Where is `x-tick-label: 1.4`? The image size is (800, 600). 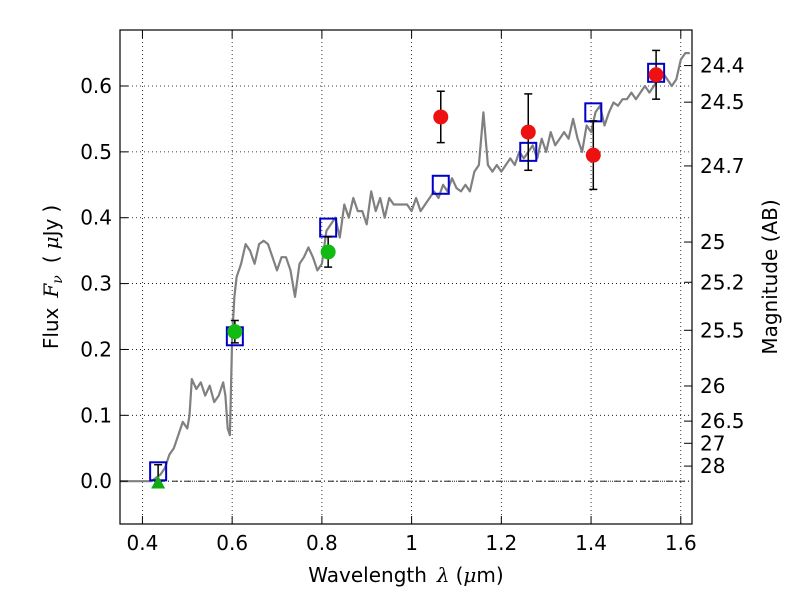
x-tick-label: 1.4 is located at coordinates (591, 543).